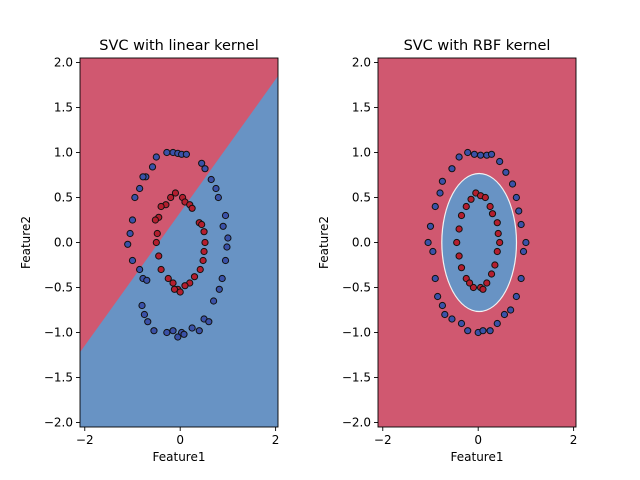  What do you see at coordinates (324, 242) in the screenshot?
I see `rbf-y-axis-label: Feature2` at bounding box center [324, 242].